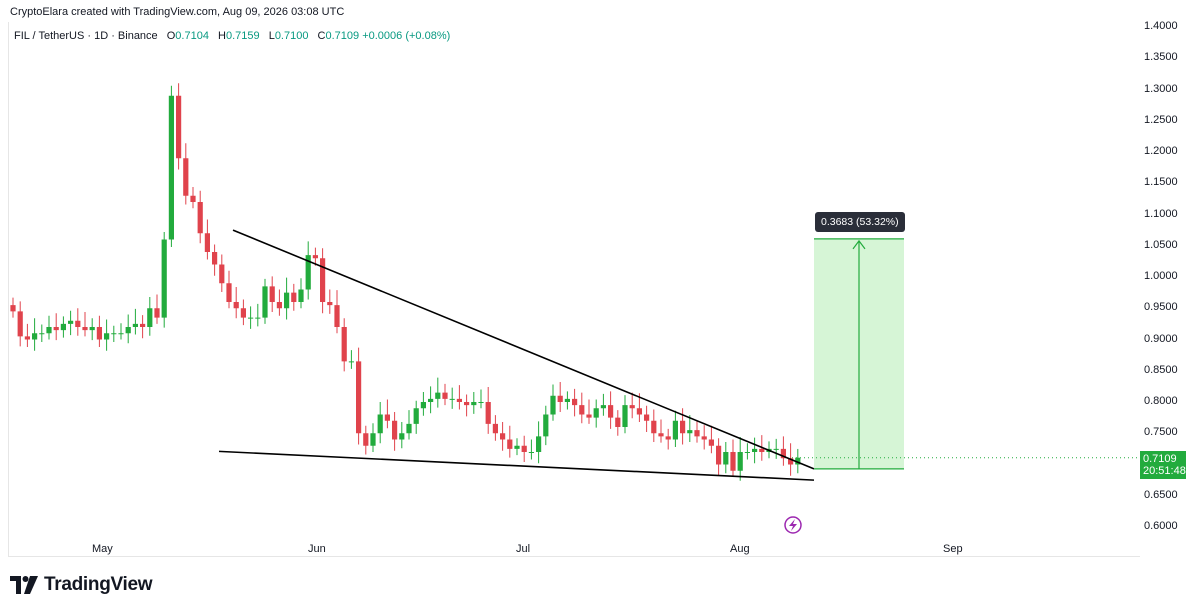  I want to click on countdown: 20:51:48, so click(1164, 471).